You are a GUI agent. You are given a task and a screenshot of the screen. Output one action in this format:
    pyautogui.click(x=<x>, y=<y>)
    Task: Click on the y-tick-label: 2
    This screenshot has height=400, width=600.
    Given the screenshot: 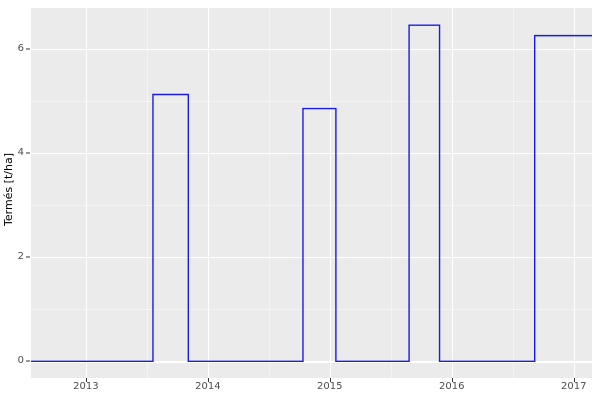 What is the action you would take?
    pyautogui.click(x=20, y=257)
    